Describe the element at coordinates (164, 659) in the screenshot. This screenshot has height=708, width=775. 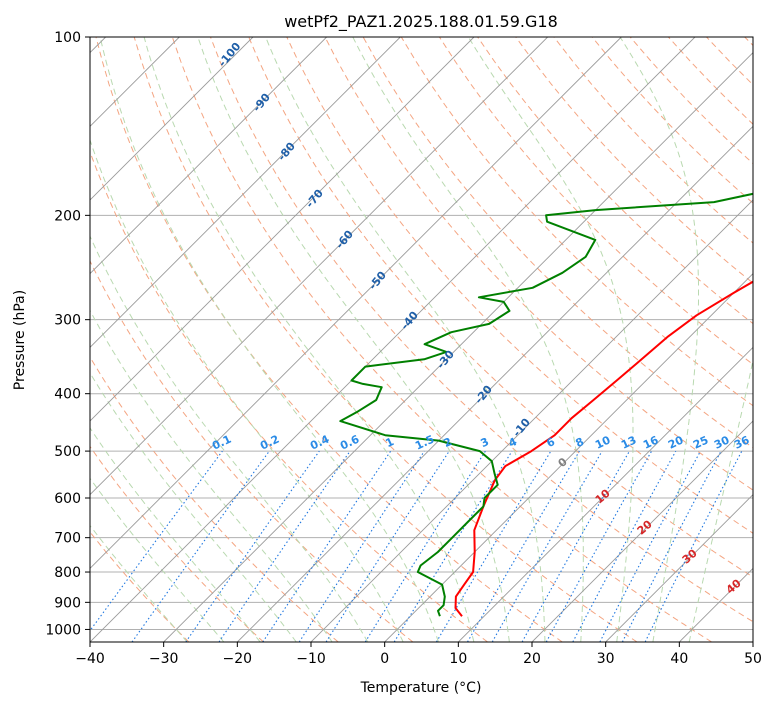
I see `x-tick-label: −30` at that location.